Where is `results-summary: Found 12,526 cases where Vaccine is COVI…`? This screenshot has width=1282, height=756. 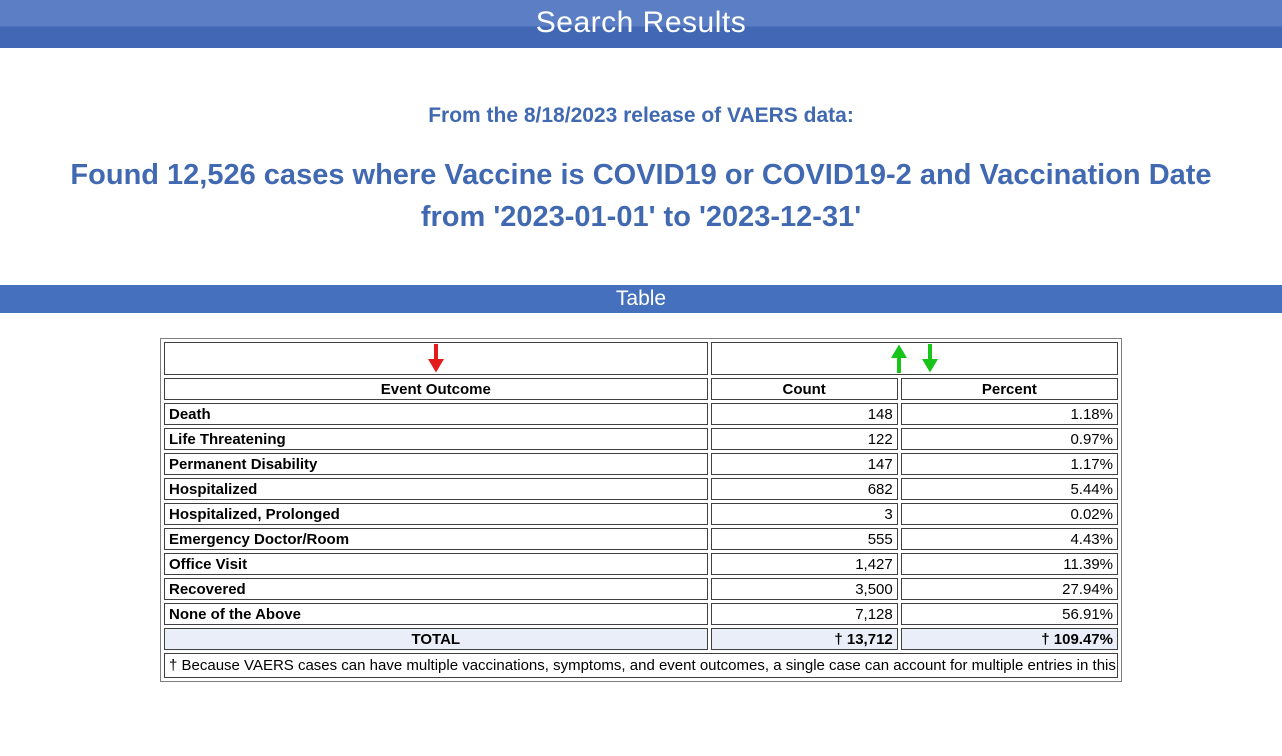 results-summary: Found 12,526 cases where Vaccine is COVI… is located at coordinates (641, 196).